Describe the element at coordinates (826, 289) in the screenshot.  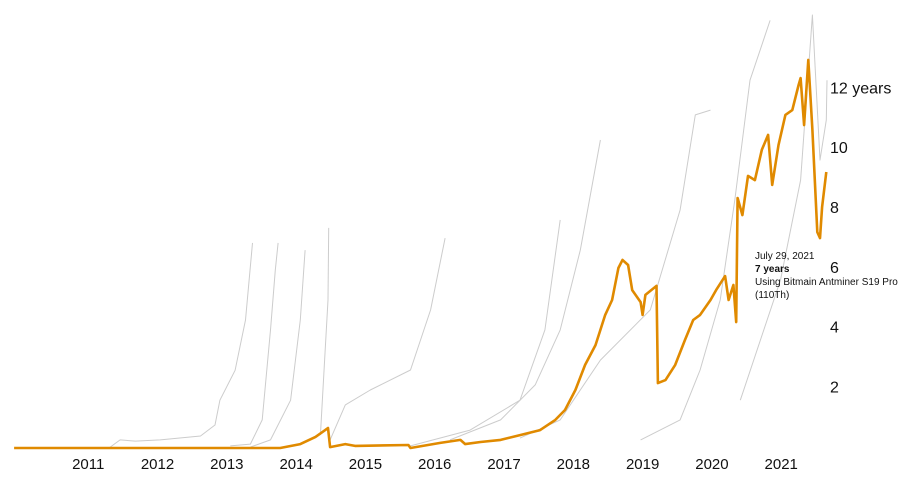
I see `annotation-text: Using Bitmain Antminer S19 Pro (110Th)` at that location.